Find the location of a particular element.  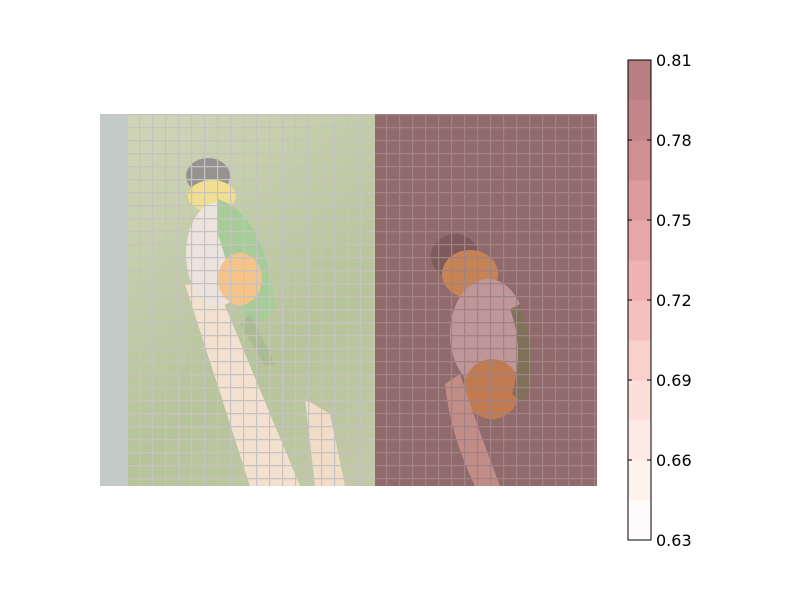

colorbar-ticks: 0.63 0.66 0.69 0.72 0.75 0.78 0.81 is located at coordinates (660, 300).